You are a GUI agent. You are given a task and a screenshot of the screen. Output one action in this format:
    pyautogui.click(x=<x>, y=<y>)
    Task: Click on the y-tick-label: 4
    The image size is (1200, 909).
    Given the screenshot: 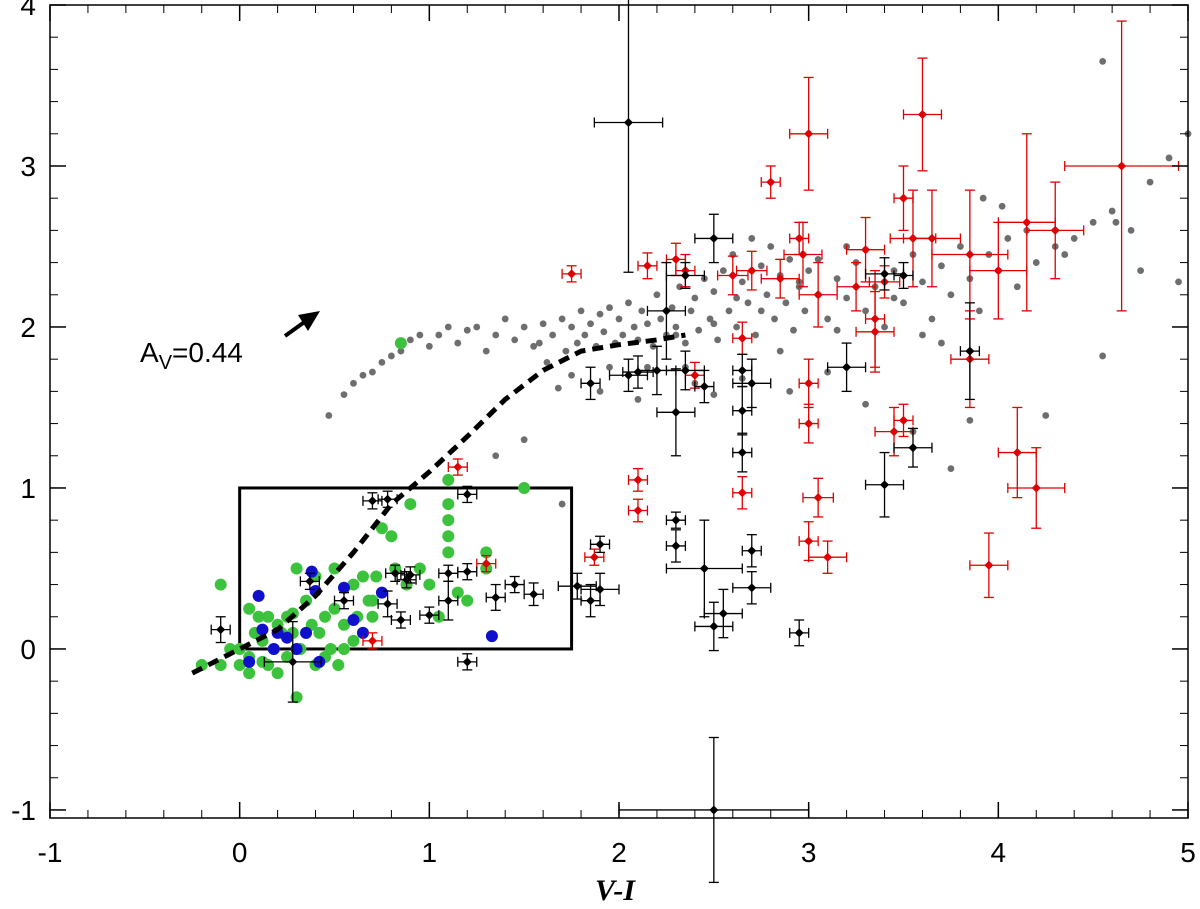 What is the action you would take?
    pyautogui.click(x=28, y=10)
    